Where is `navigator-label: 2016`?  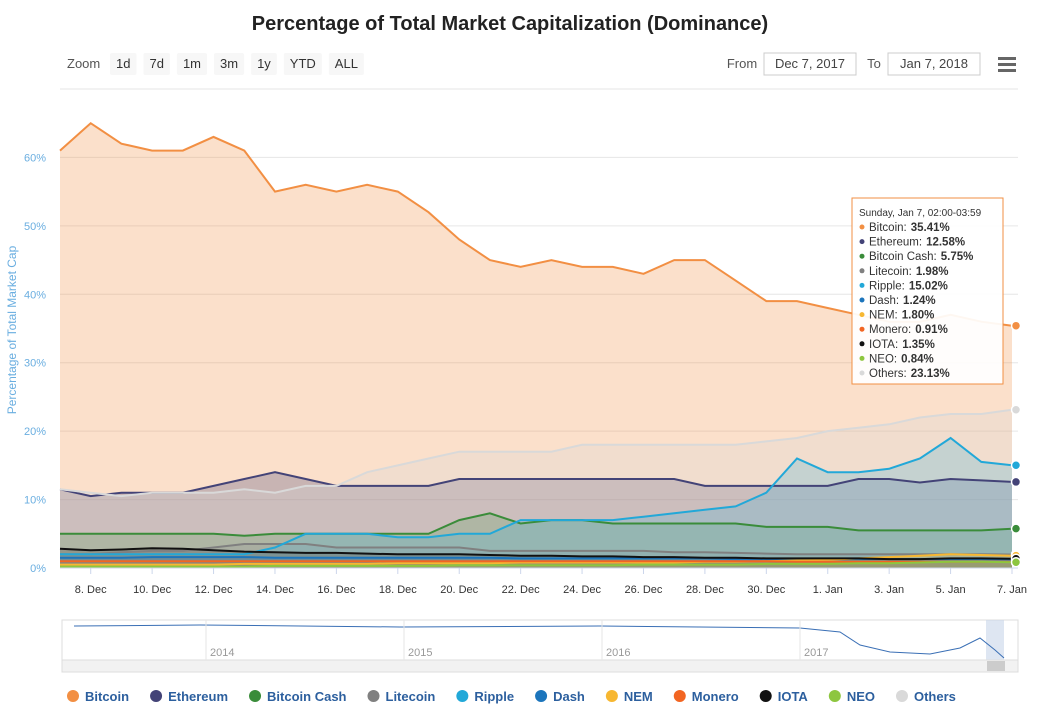
navigator-label: 2016 is located at coordinates (618, 653).